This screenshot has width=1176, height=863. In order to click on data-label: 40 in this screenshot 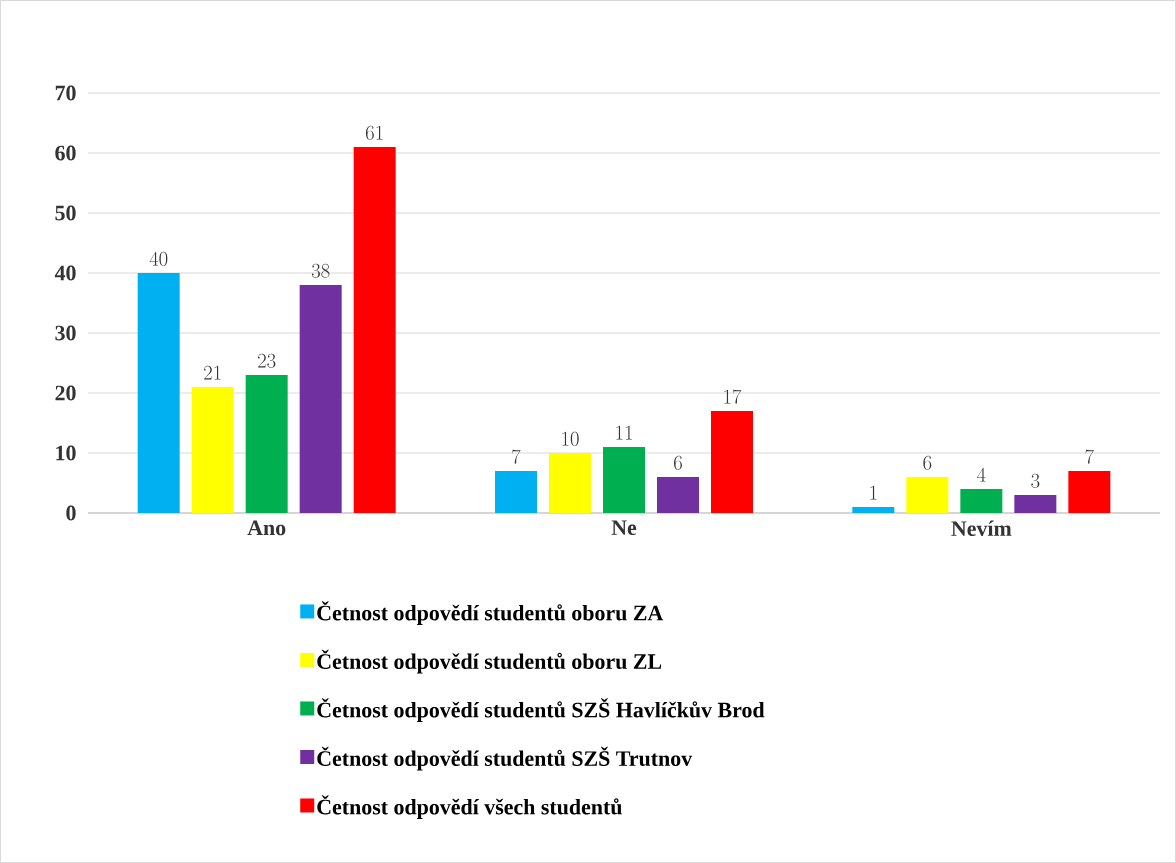, I will do `click(158, 258)`.